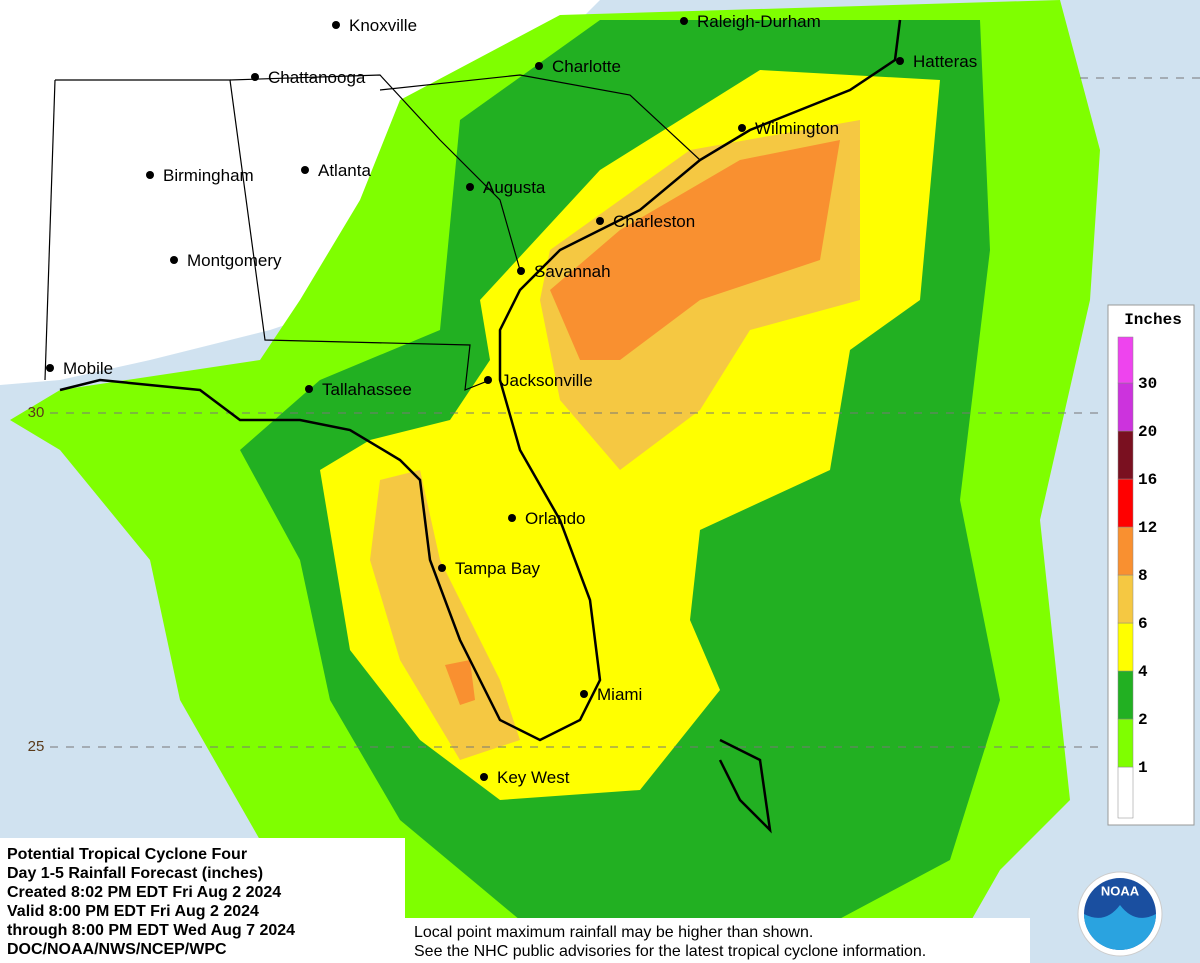 This screenshot has height=963, width=1200. I want to click on city-label: Montgomery, so click(234, 260).